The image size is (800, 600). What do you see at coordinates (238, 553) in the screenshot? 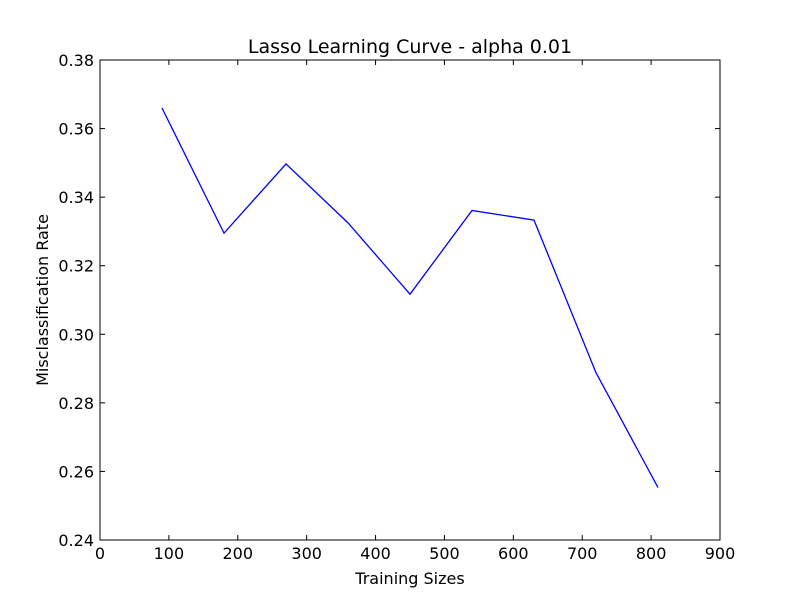
I see `x-tick-label: 200` at bounding box center [238, 553].